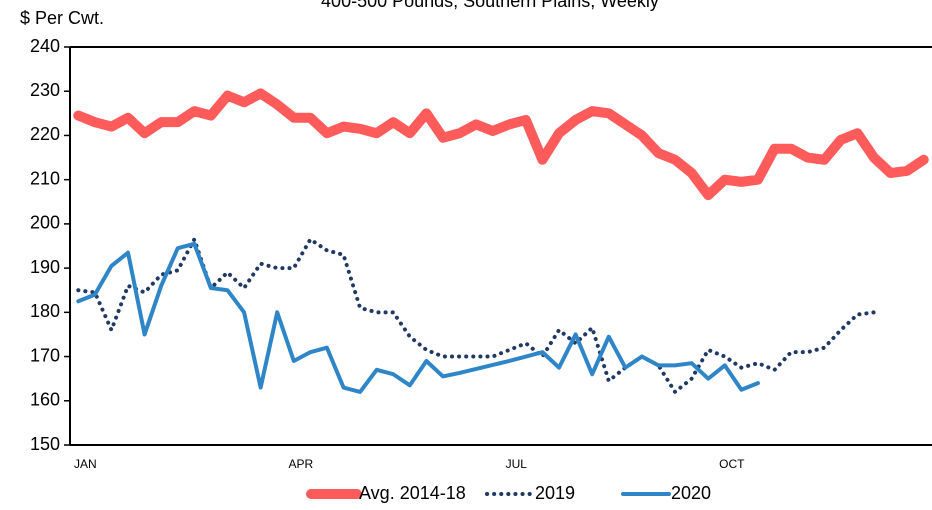 The height and width of the screenshot is (510, 932). Describe the element at coordinates (412, 493) in the screenshot. I see `legend-label: Avg. 2014-18` at that location.